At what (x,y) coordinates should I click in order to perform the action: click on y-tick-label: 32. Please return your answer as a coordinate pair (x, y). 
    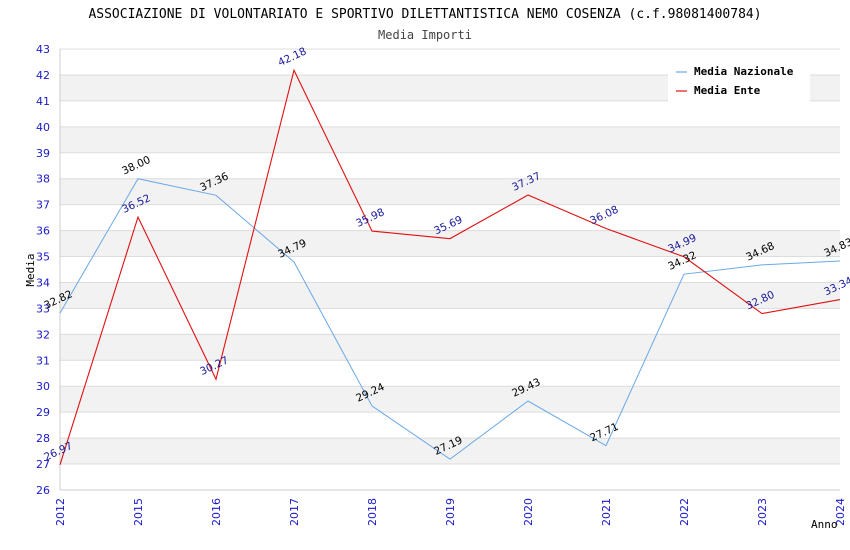
    Looking at the image, I should click on (43, 334).